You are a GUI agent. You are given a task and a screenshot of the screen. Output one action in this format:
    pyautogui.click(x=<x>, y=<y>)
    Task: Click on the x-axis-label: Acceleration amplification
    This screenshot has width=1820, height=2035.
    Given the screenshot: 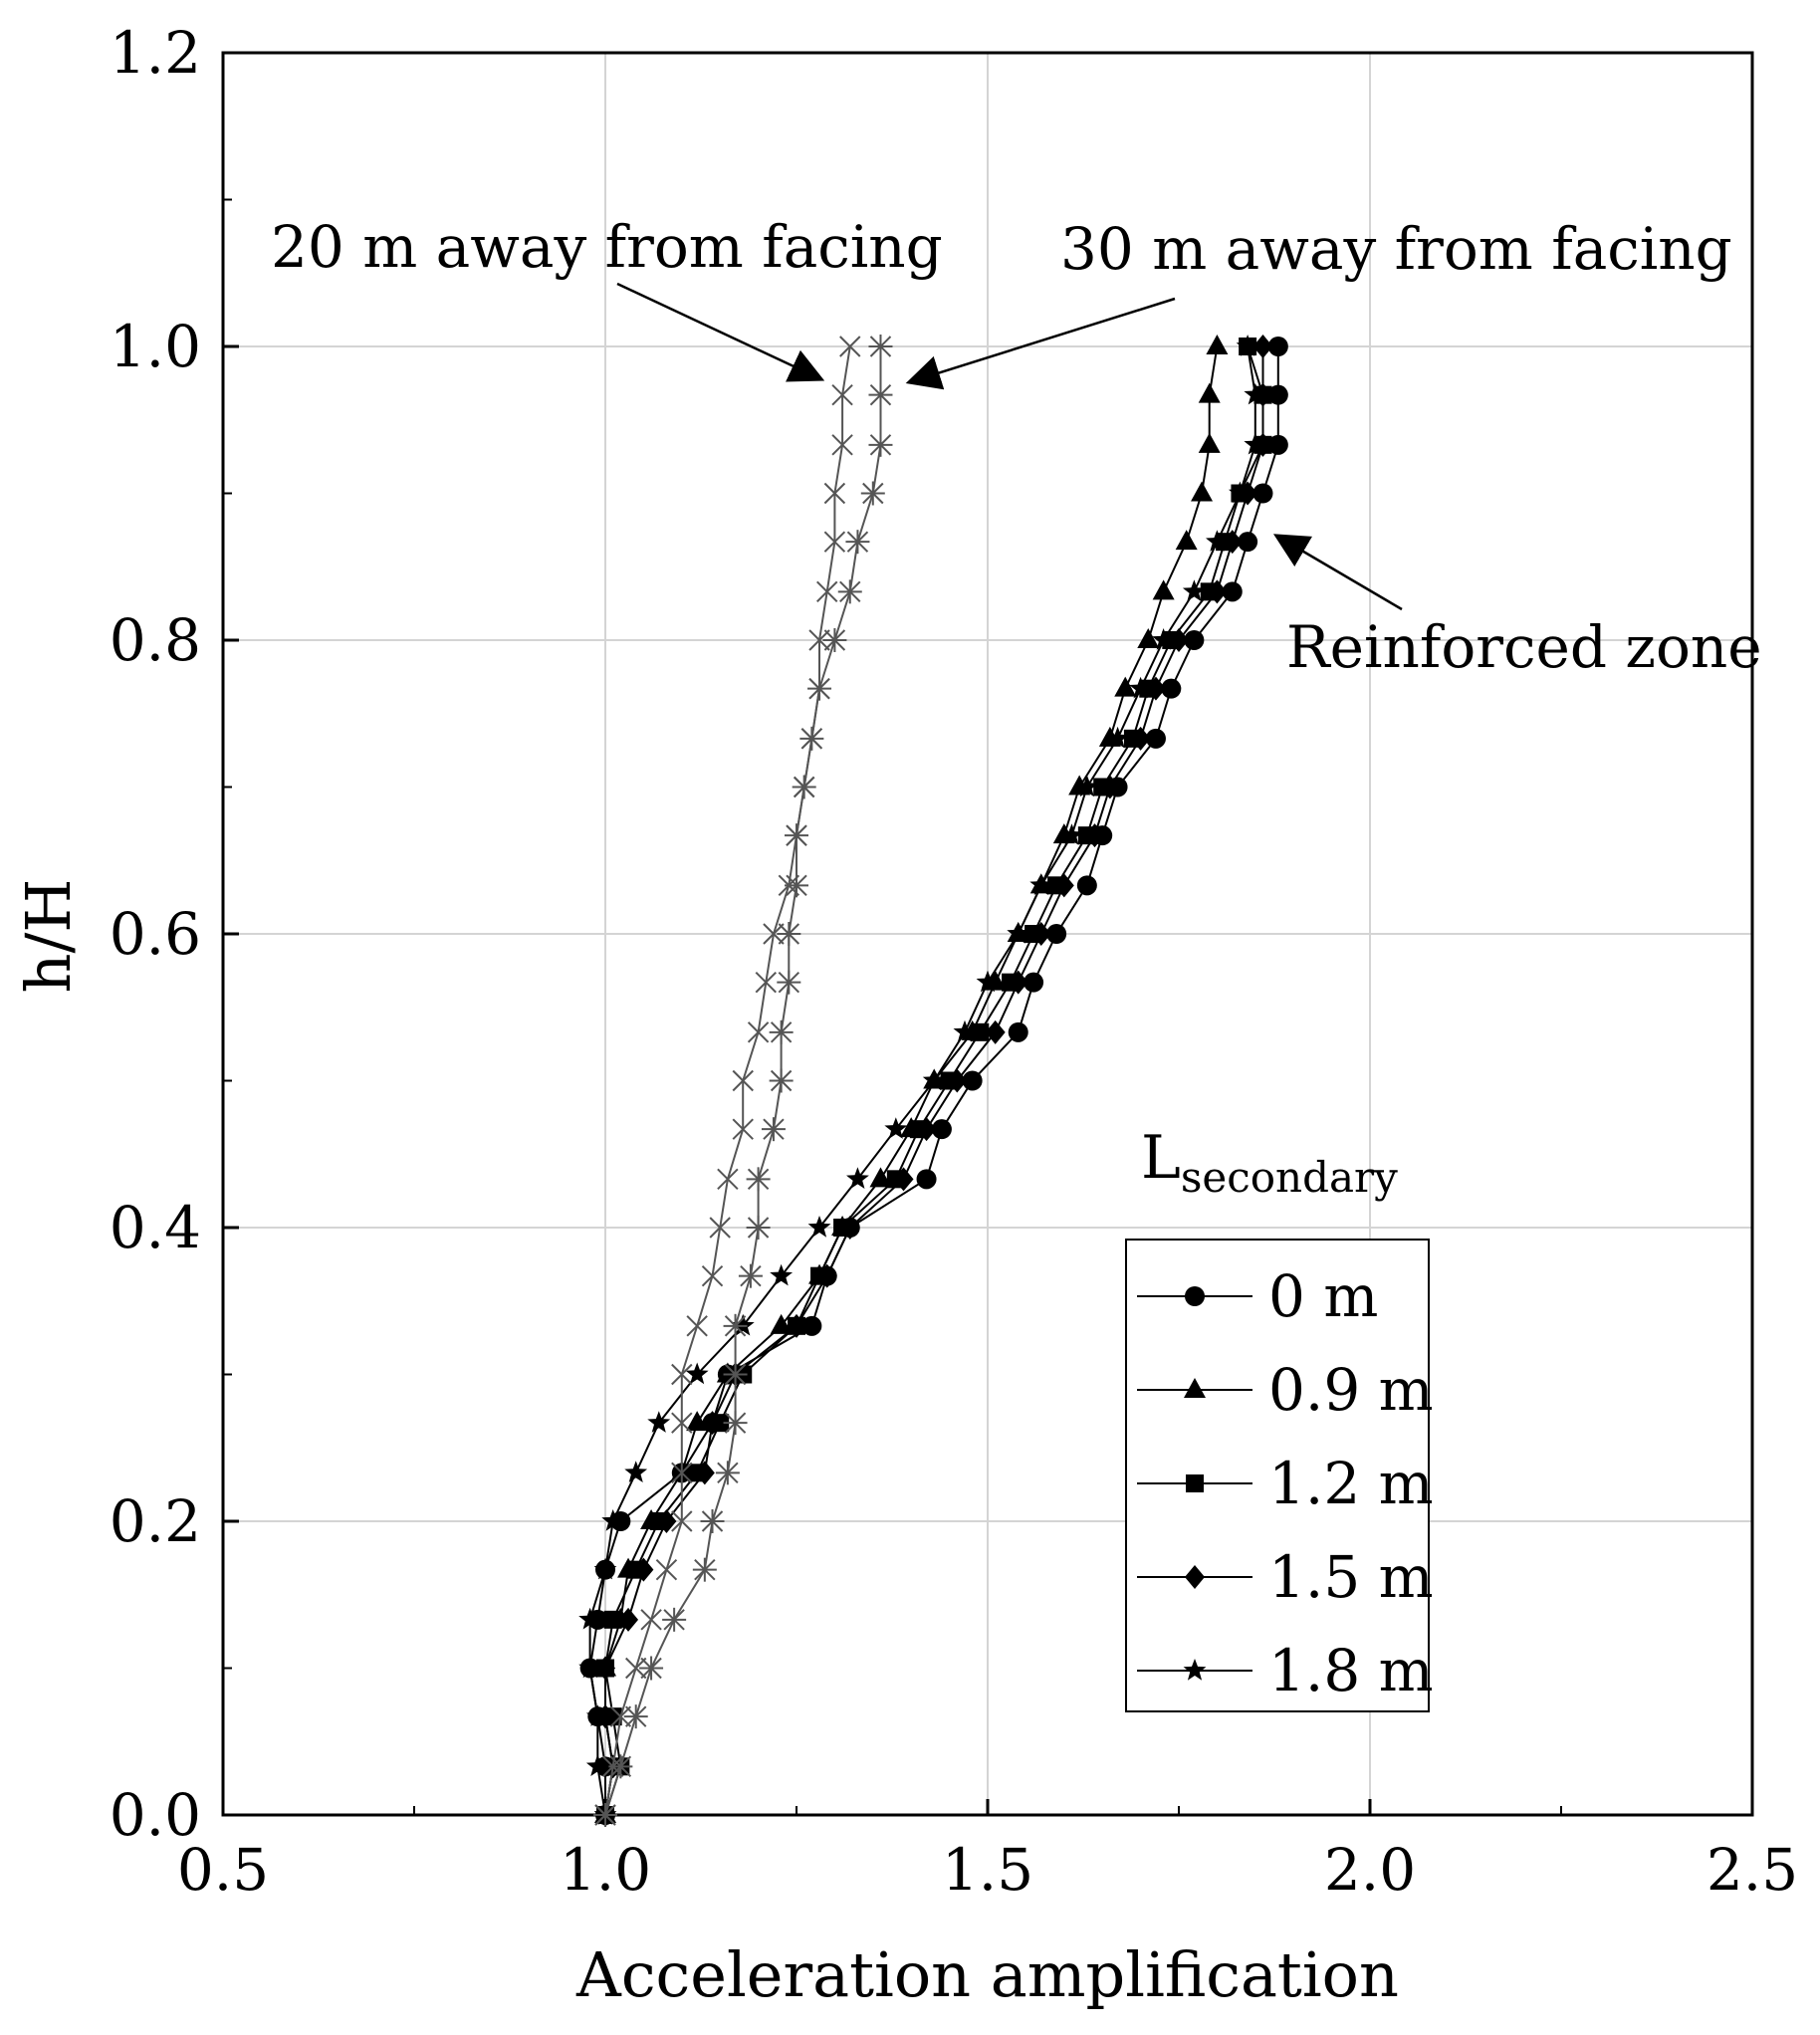 What is the action you would take?
    pyautogui.click(x=987, y=1974)
    